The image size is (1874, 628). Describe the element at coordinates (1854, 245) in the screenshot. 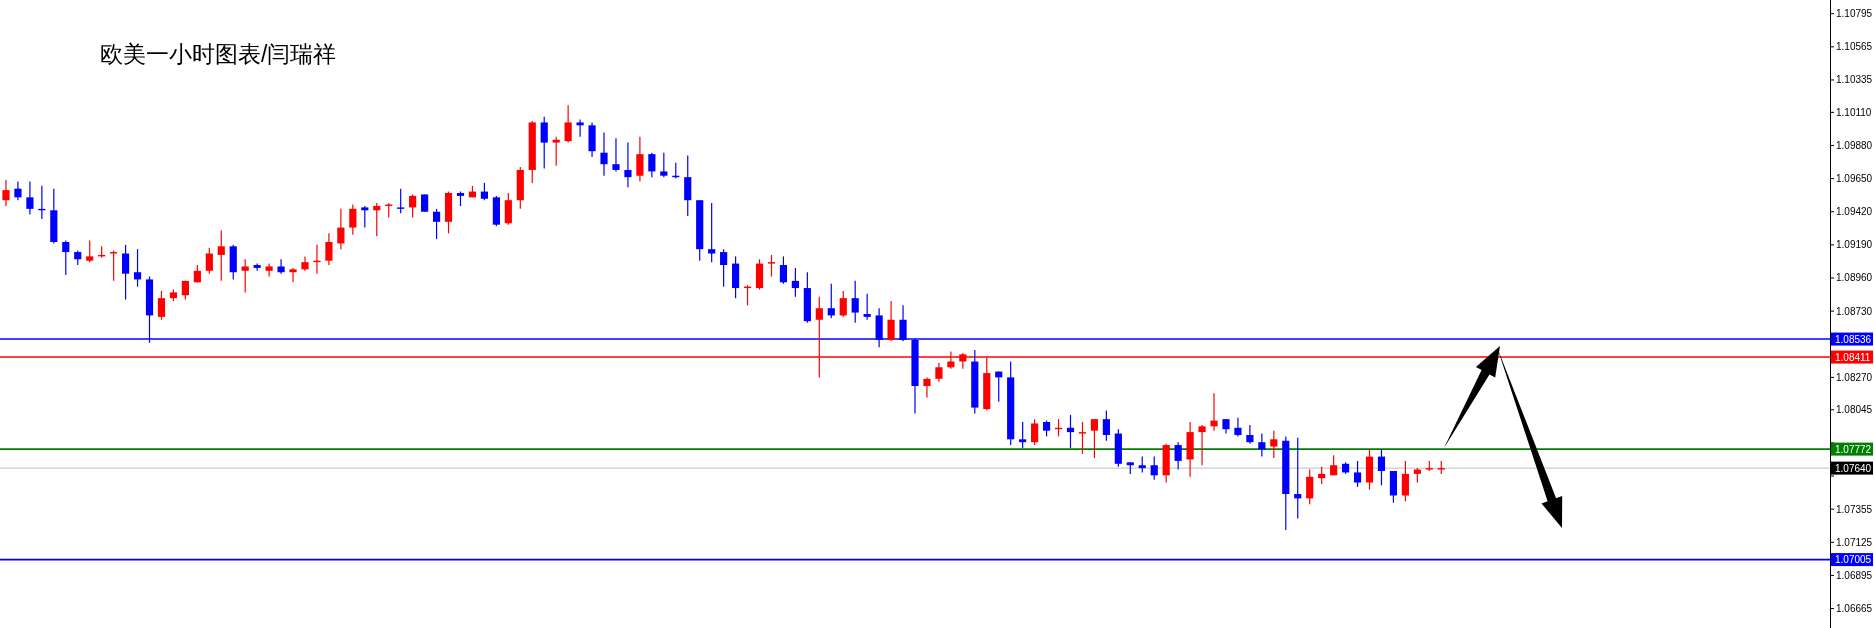

I see `y-tick-label: 1.09190` at that location.